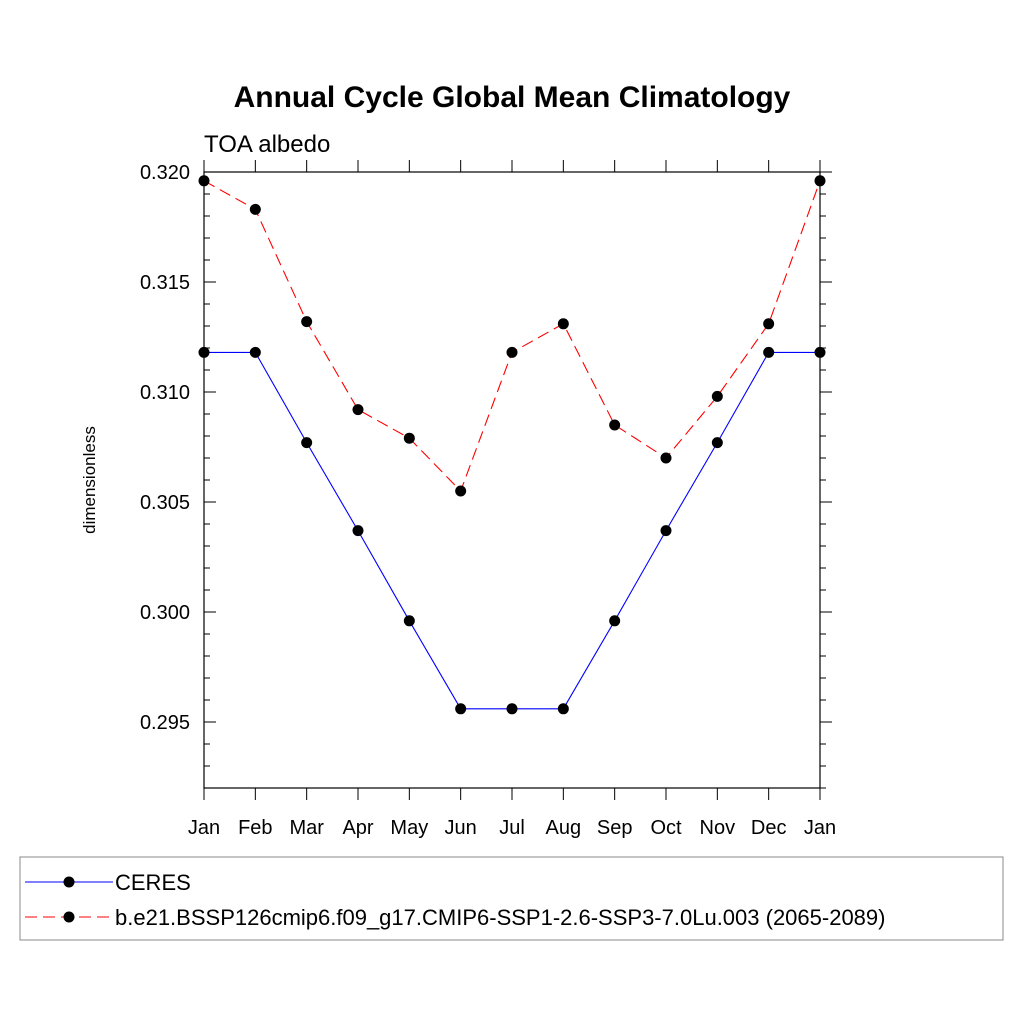 Image resolution: width=1024 pixels, height=1024 pixels. Describe the element at coordinates (255, 828) in the screenshot. I see `x-tick-label: Feb` at that location.